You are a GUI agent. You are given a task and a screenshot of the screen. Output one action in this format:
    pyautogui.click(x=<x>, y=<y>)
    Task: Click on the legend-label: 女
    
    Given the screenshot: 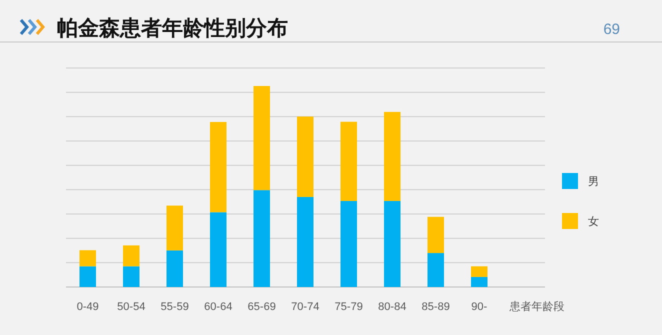 What is the action you would take?
    pyautogui.click(x=593, y=222)
    